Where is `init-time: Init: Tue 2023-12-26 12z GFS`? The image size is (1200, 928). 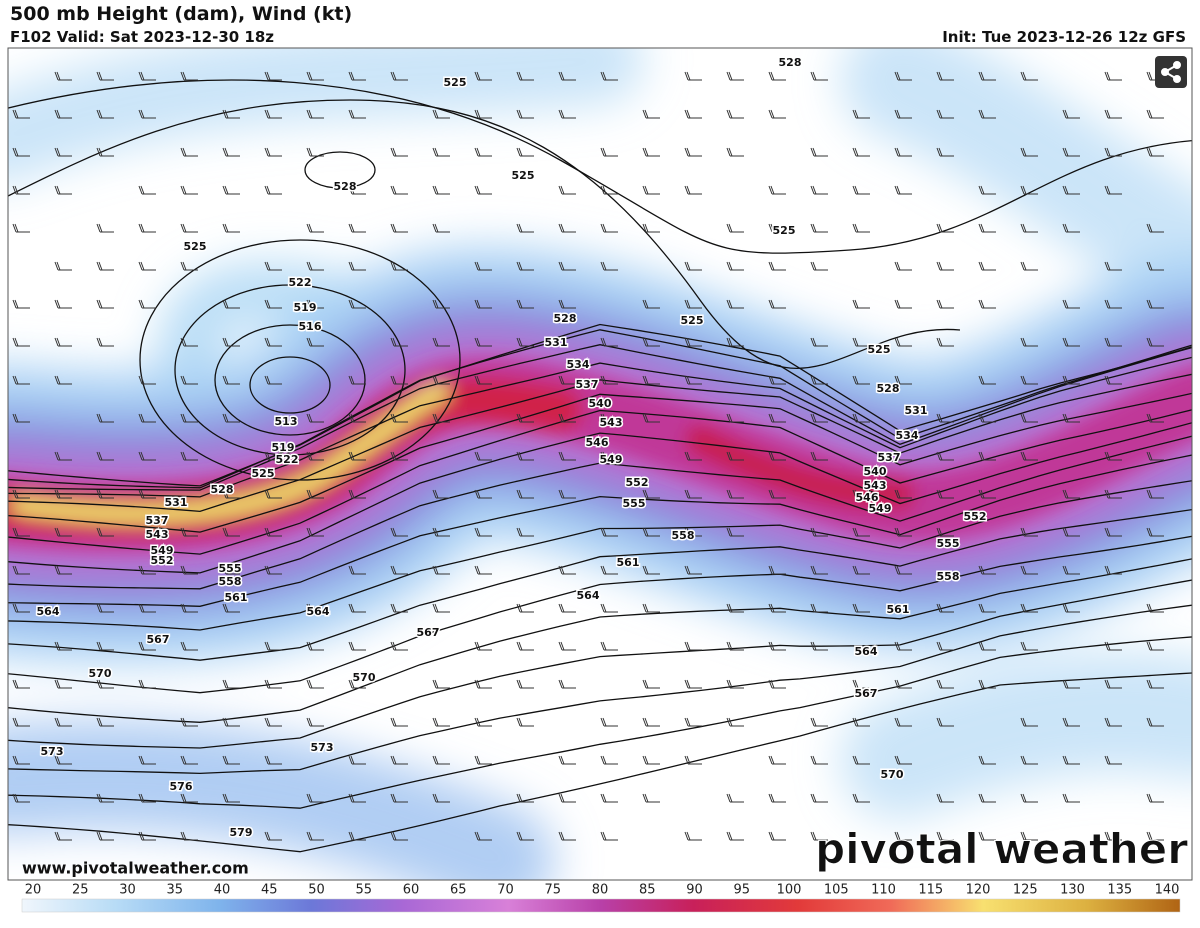
init-time: Init: Tue 2023-12-26 12z GFS is located at coordinates (1064, 37).